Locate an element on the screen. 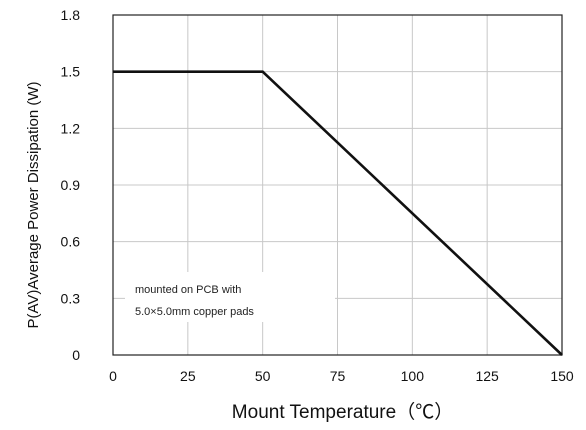  y-tick-label-6: 1.8 is located at coordinates (71, 15).